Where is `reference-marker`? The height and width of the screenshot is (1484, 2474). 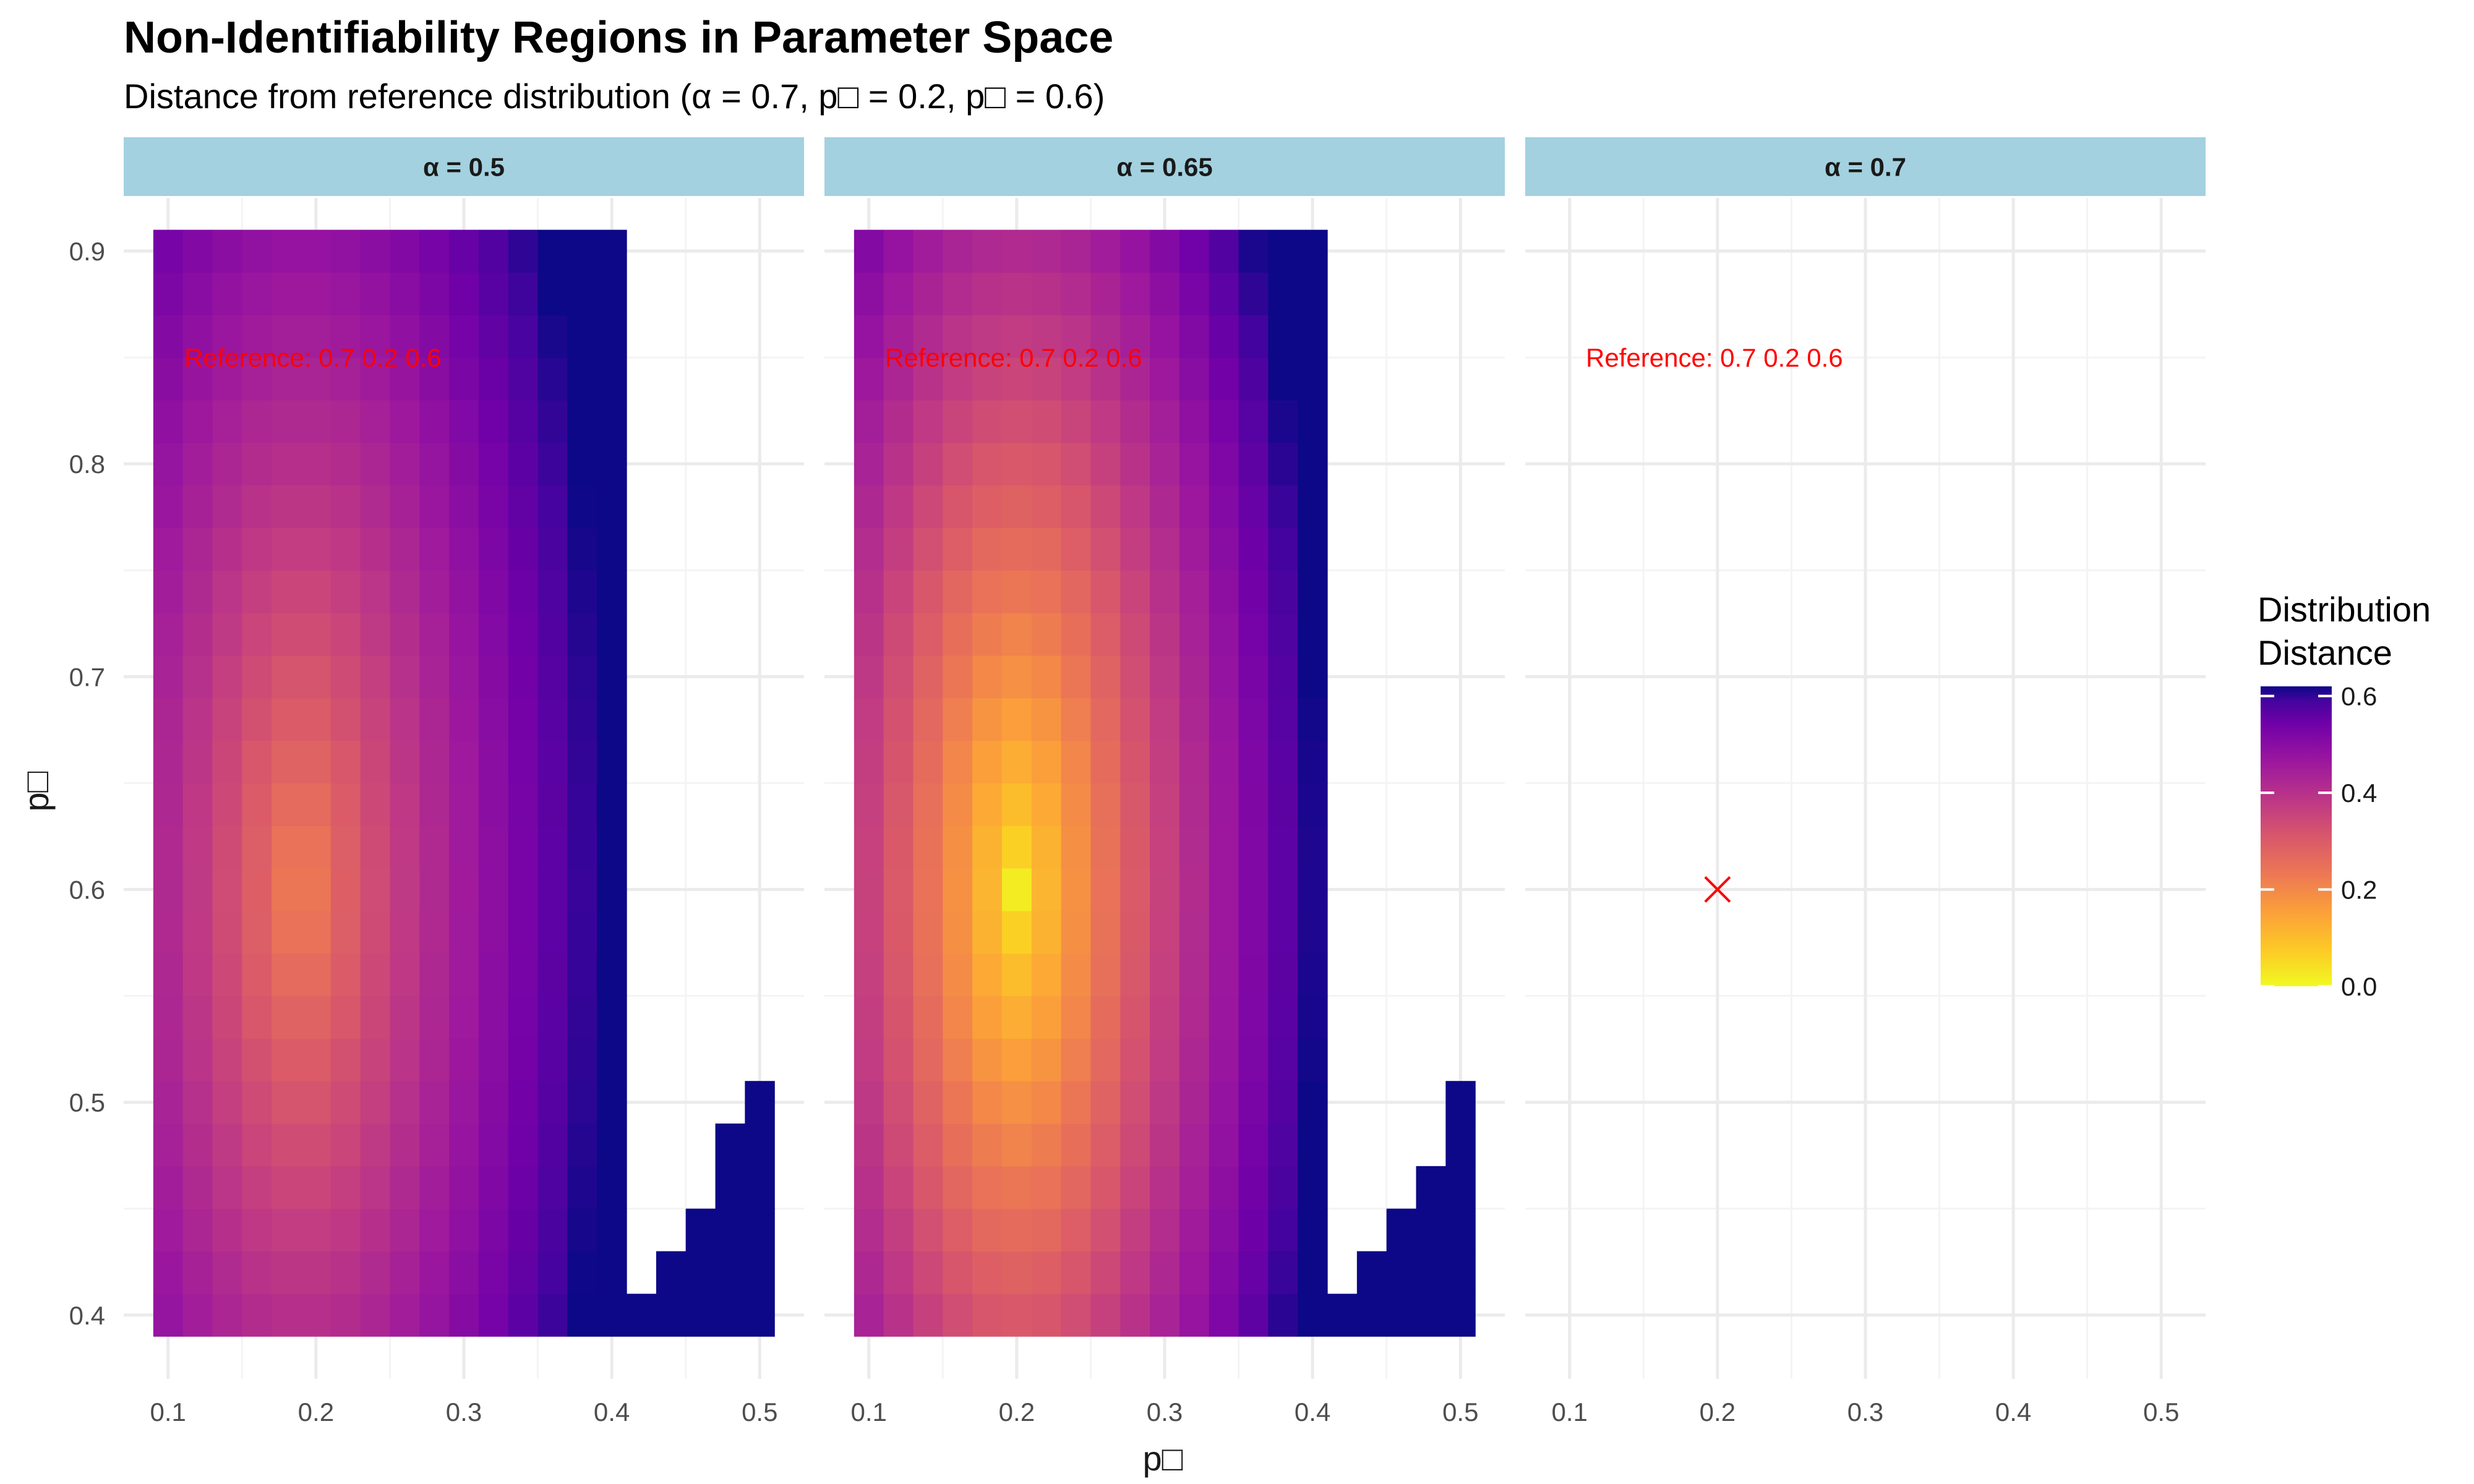
reference-marker is located at coordinates (1717, 889).